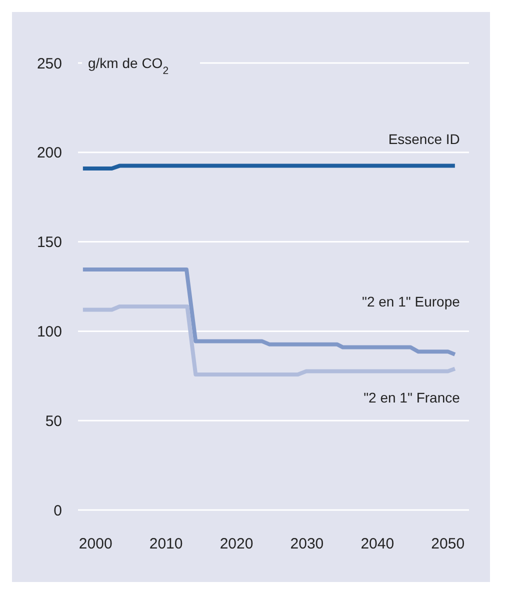  What do you see at coordinates (58, 511) in the screenshot?
I see `y-tick-label: 0` at bounding box center [58, 511].